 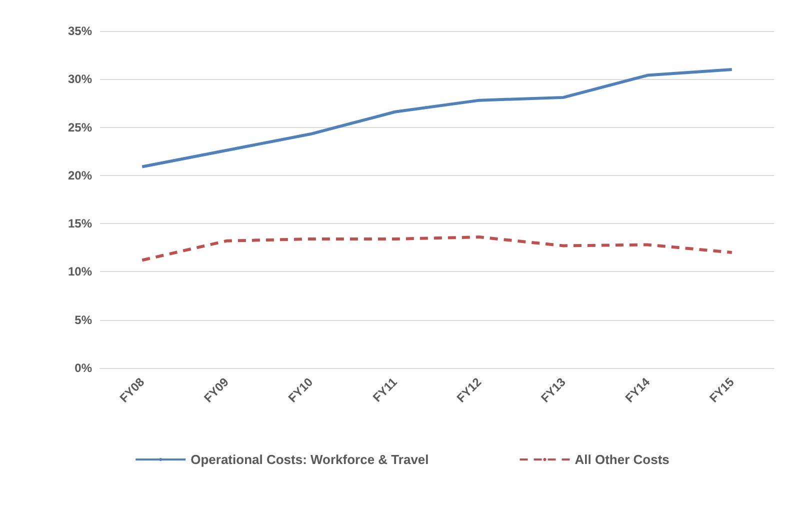 I want to click on y-tick-label: 35%, so click(x=80, y=31).